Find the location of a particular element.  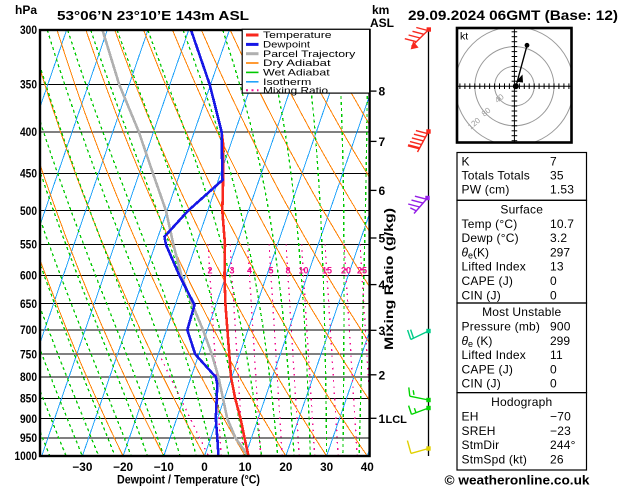

svg-text: 25 is located at coordinates (362, 271).